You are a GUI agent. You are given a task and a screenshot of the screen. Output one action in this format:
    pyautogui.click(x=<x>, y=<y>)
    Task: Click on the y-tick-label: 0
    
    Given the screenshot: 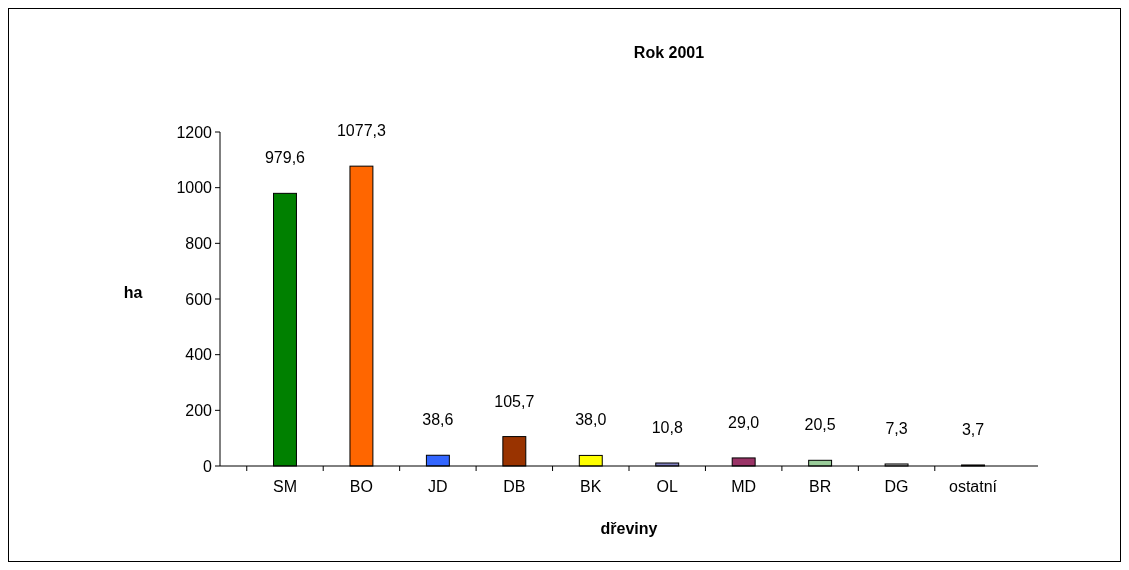 What is the action you would take?
    pyautogui.click(x=208, y=466)
    